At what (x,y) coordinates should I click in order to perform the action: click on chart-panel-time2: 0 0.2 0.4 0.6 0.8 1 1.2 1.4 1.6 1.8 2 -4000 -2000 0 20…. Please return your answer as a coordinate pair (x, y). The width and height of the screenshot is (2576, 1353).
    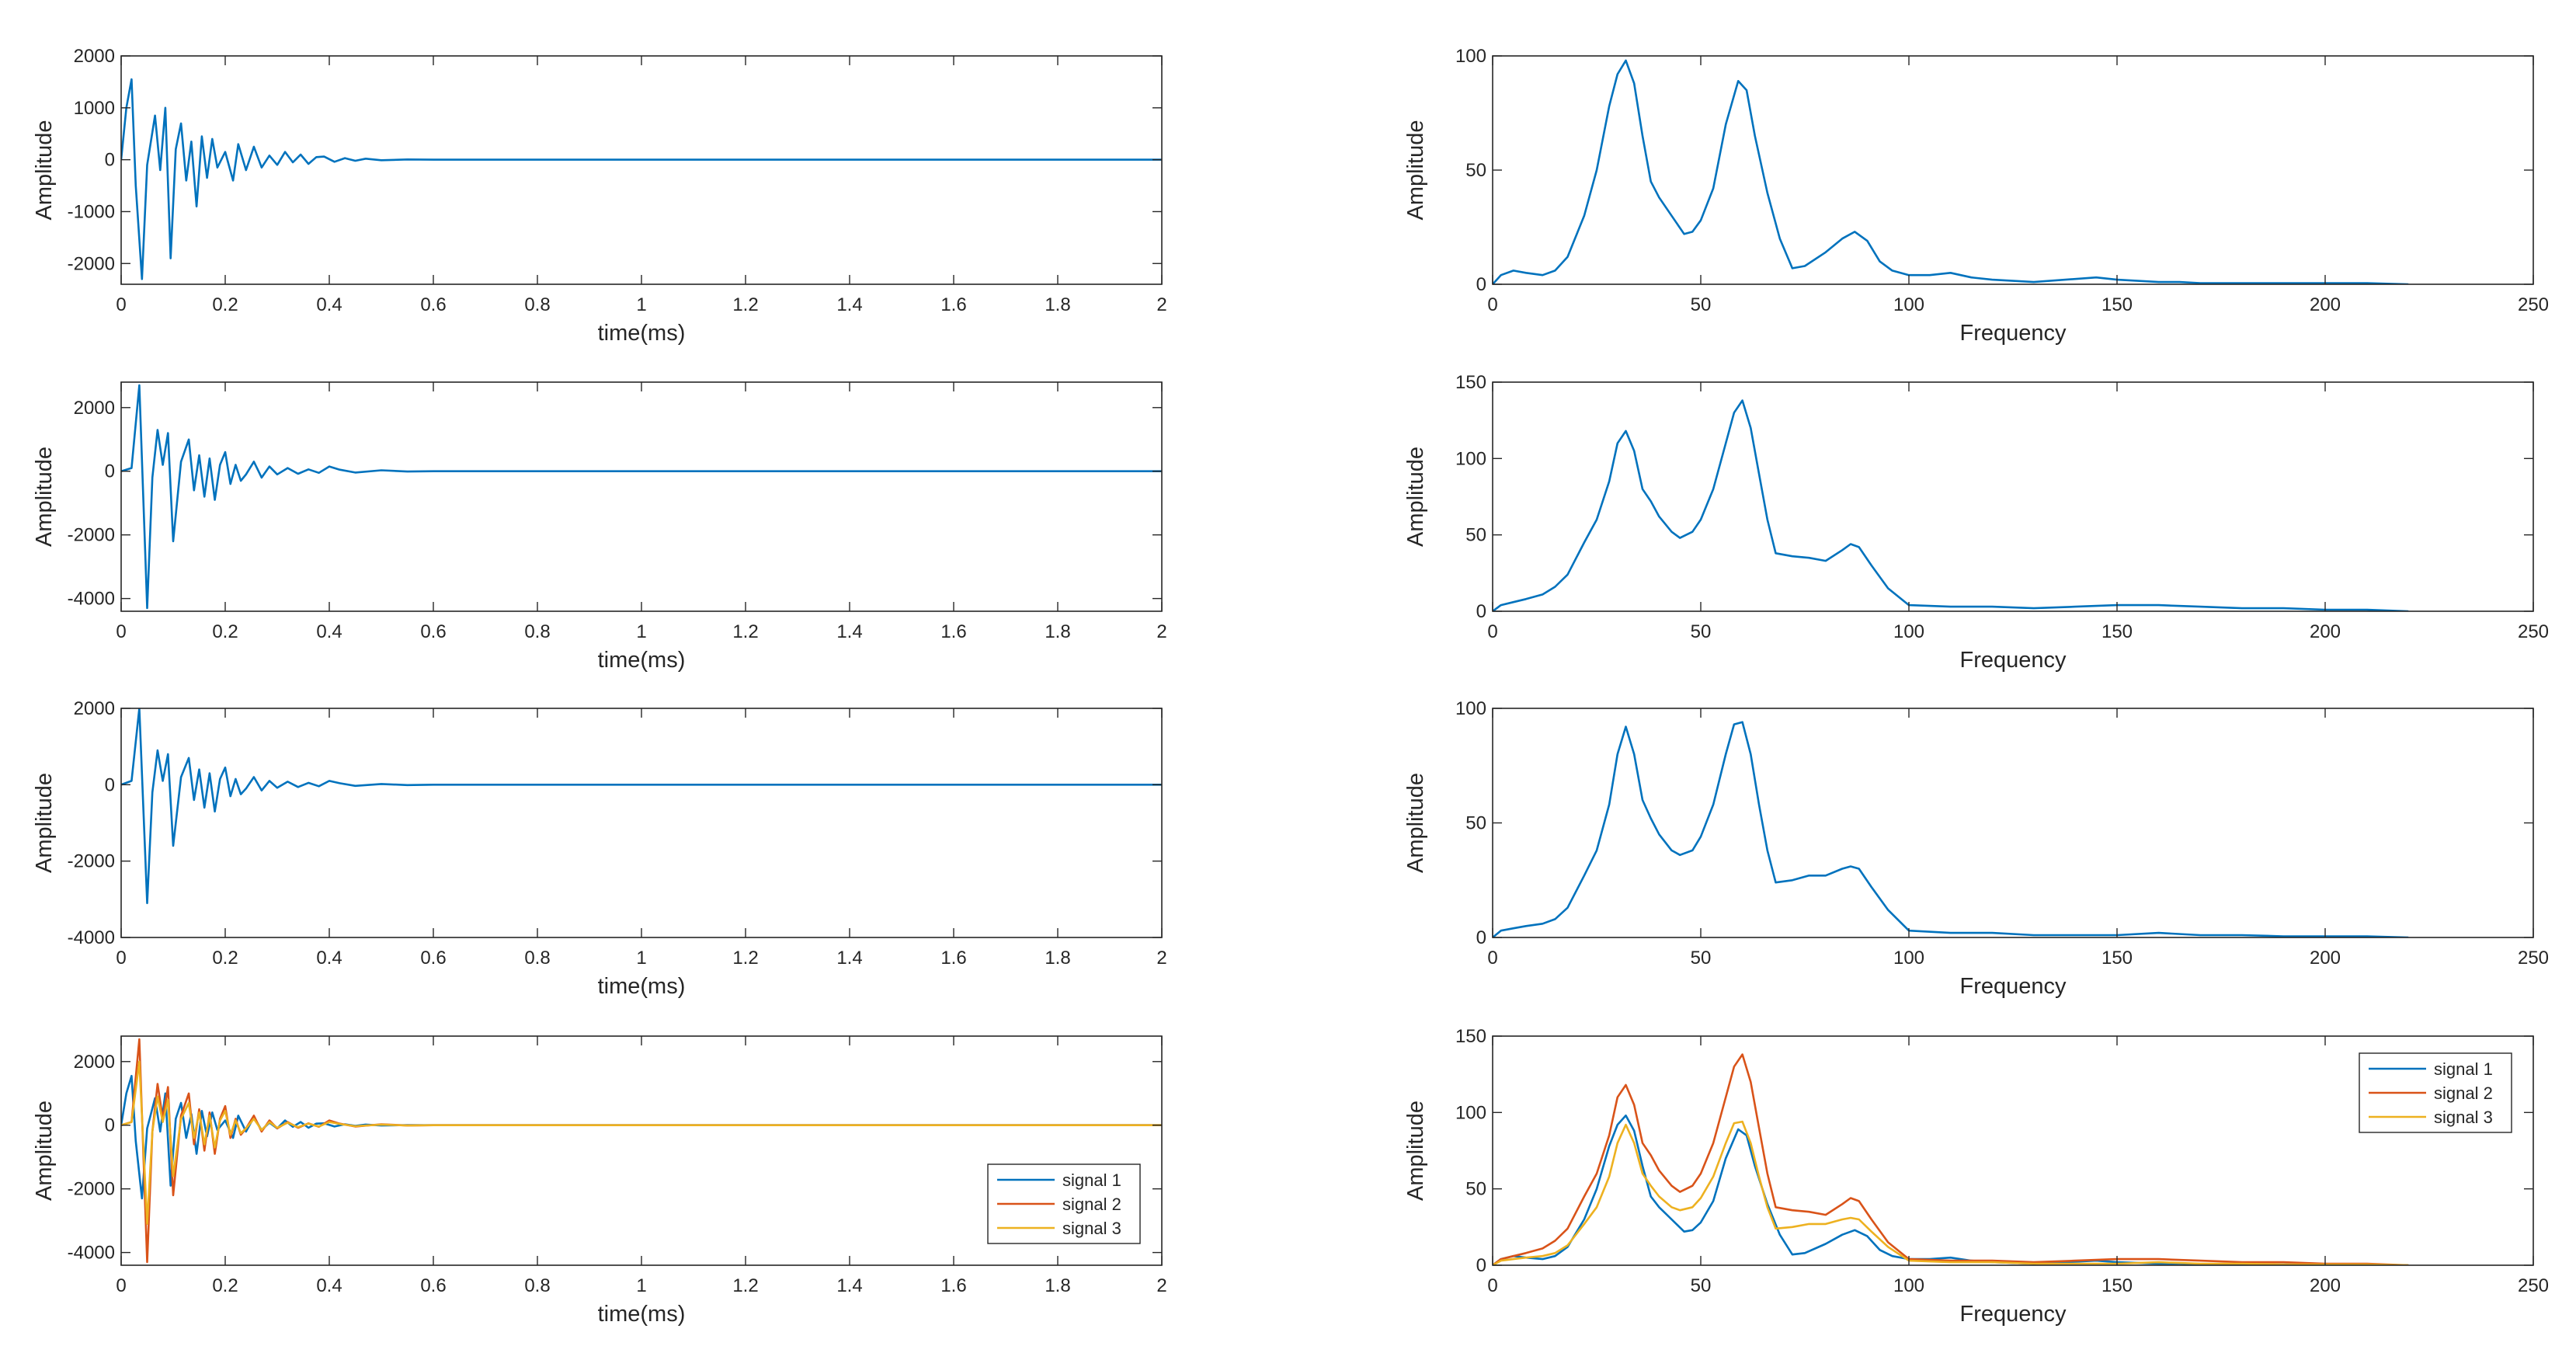
    Looking at the image, I should click on (599, 527).